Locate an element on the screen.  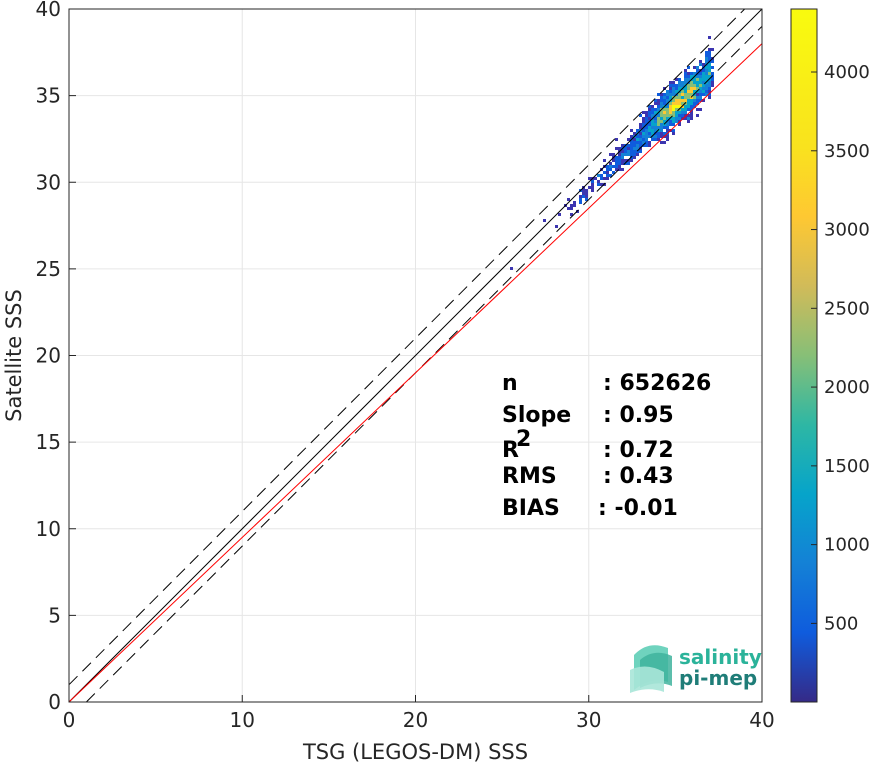
y-tick-label: 25 is located at coordinates (48, 269).